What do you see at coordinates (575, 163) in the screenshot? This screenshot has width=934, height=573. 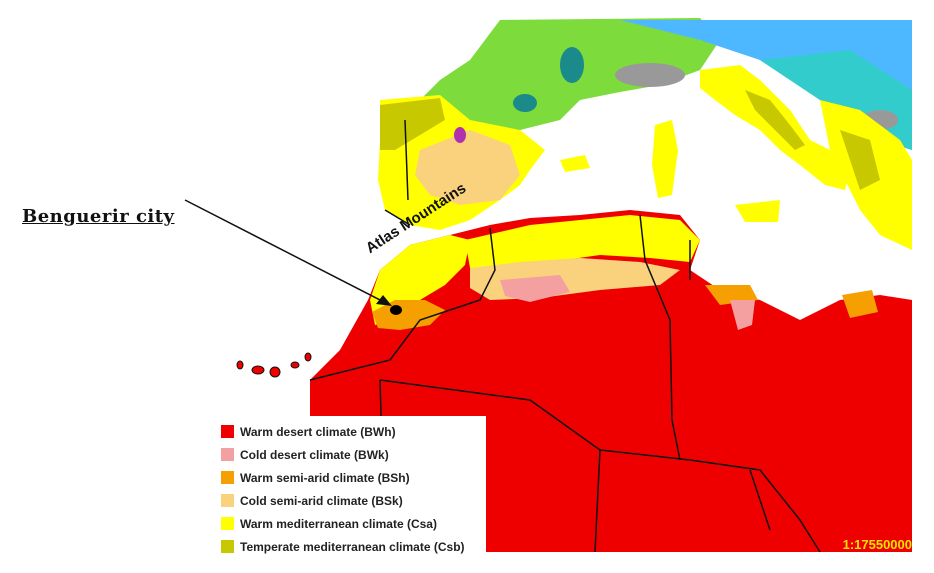 I see `balearic-islands` at bounding box center [575, 163].